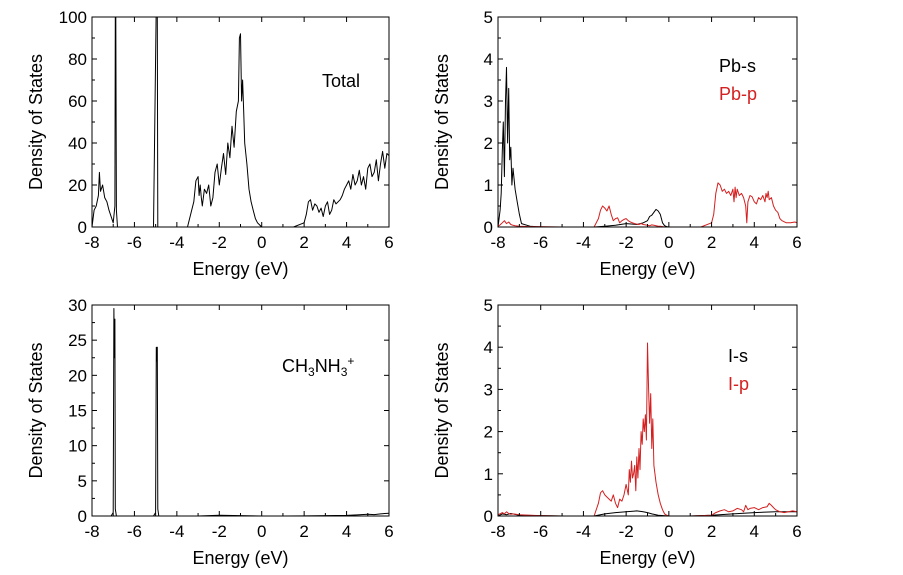 The image size is (903, 575). I want to click on ch3nh3-y-tick-label: 5, so click(82, 481).